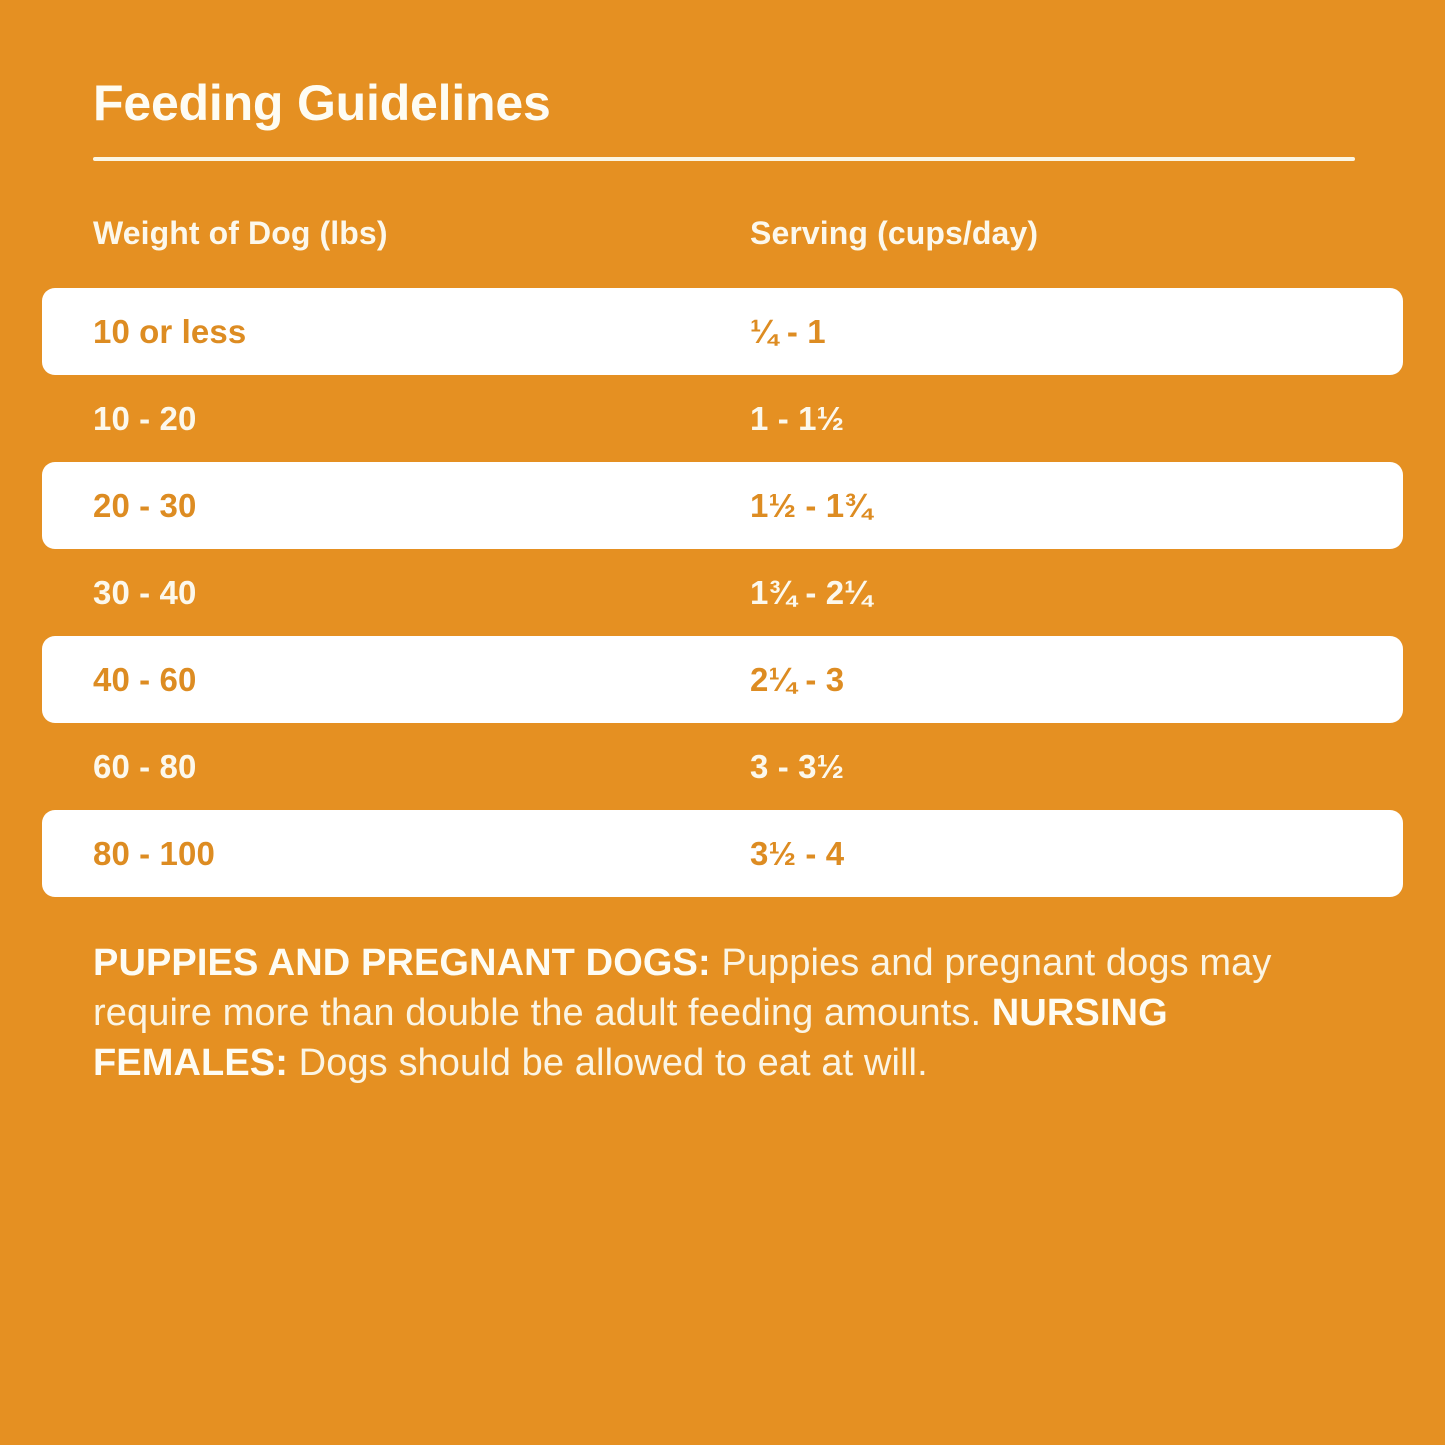 The width and height of the screenshot is (1445, 1445). What do you see at coordinates (724, 119) in the screenshot?
I see `title-block: Feeding Guidelines` at bounding box center [724, 119].